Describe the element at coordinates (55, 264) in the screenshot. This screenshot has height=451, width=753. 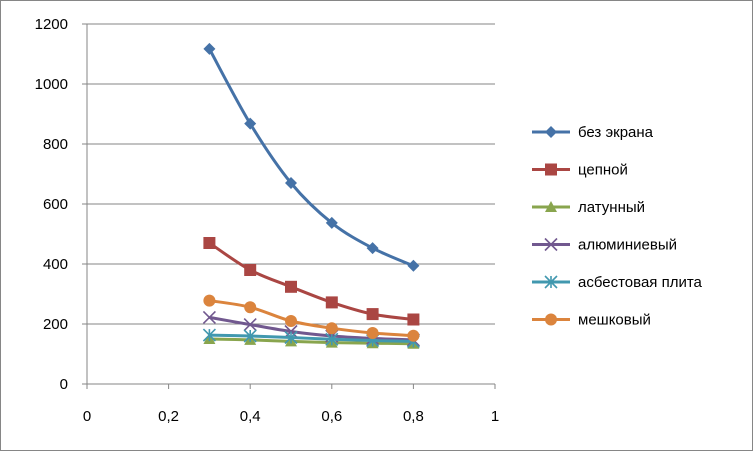
I see `y-tick-label: 400` at that location.